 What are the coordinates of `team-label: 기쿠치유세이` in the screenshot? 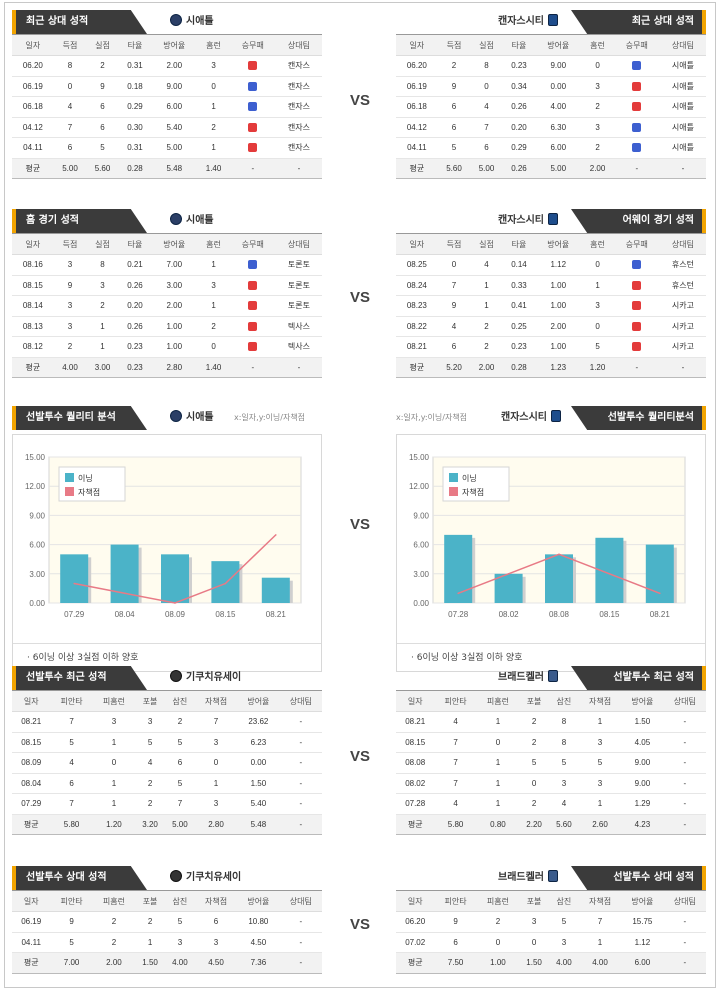 It's located at (214, 877).